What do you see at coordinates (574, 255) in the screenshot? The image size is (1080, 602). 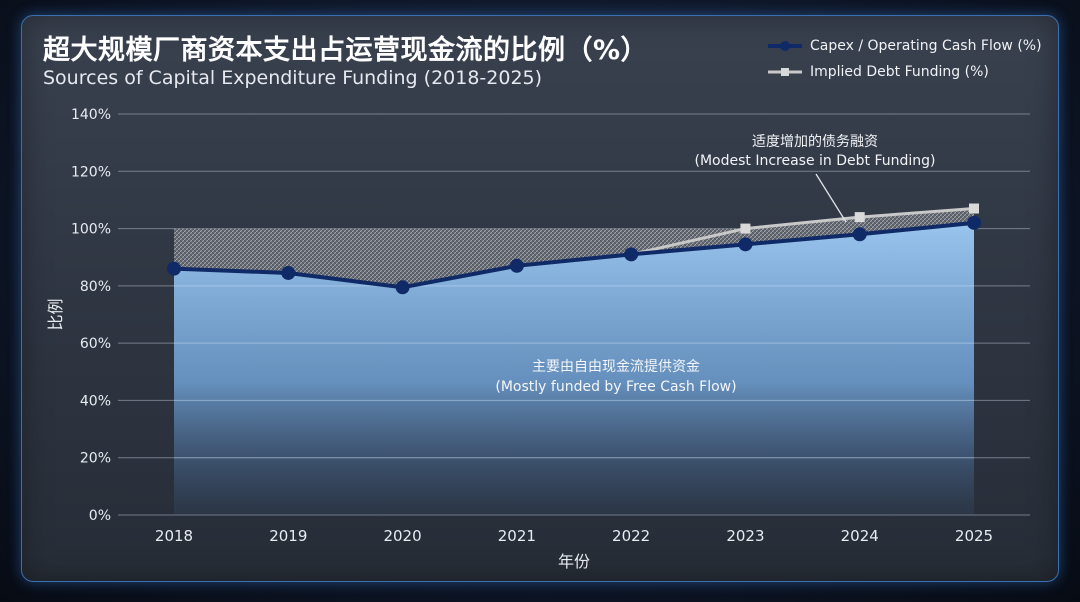 I see `capex-series-line` at bounding box center [574, 255].